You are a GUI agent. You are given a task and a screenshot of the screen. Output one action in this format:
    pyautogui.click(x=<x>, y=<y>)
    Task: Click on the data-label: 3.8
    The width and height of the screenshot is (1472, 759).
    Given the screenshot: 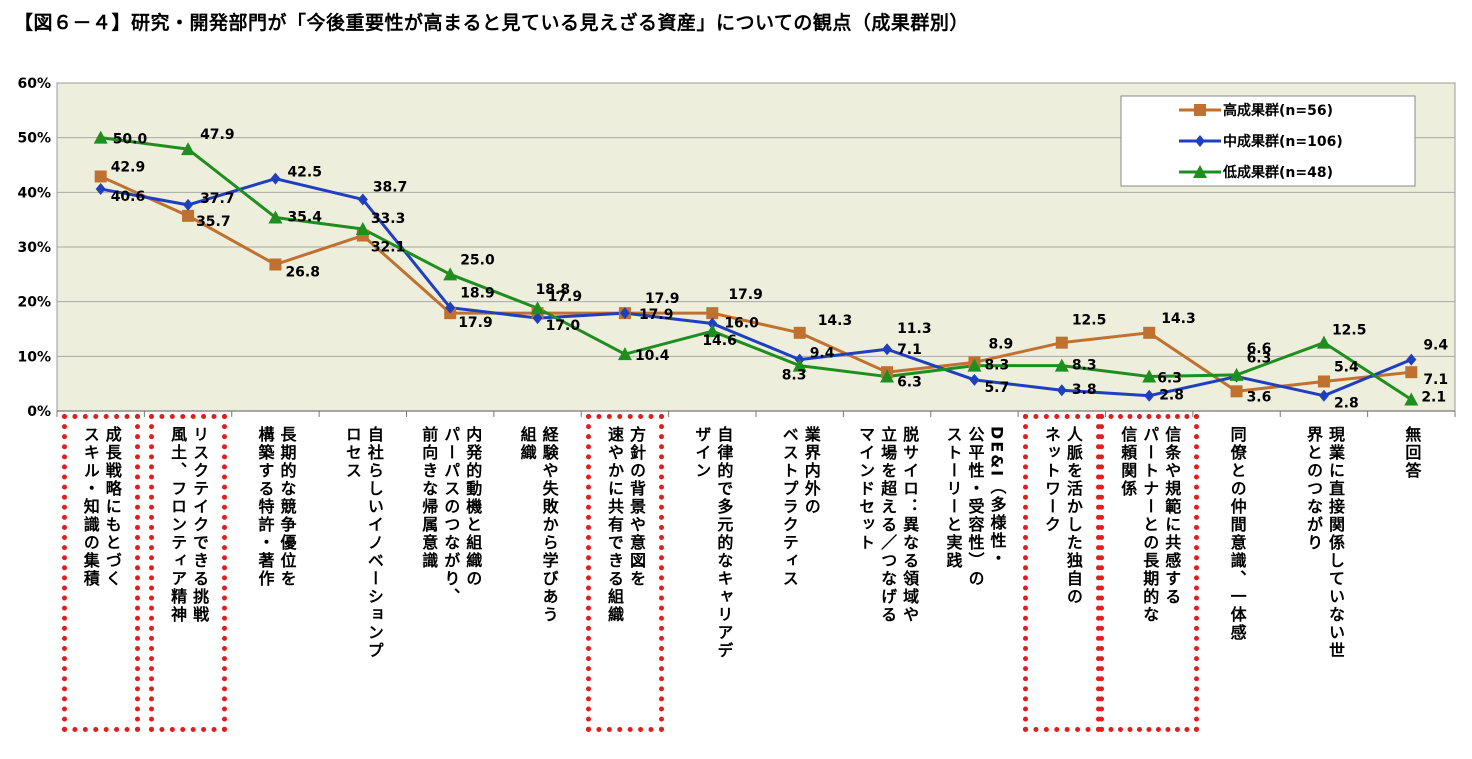 What is the action you would take?
    pyautogui.click(x=1084, y=390)
    